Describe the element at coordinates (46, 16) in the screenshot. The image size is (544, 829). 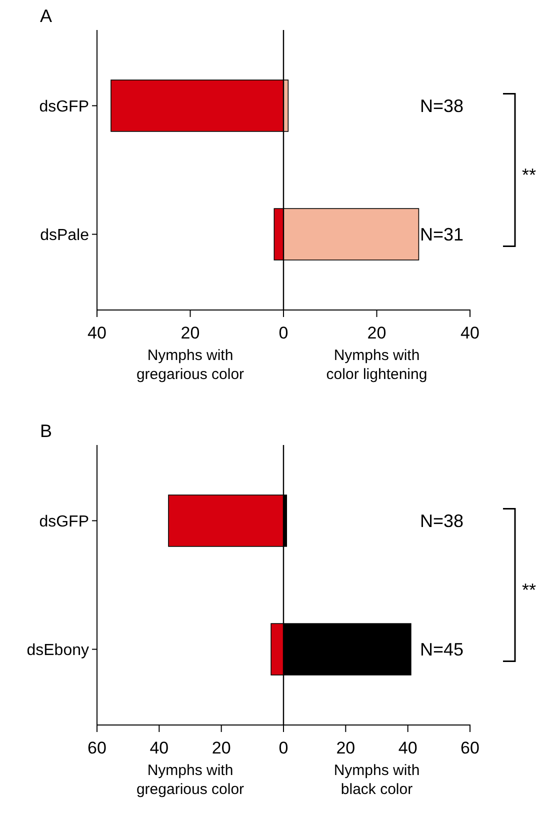
I see `chart-title: A` at that location.